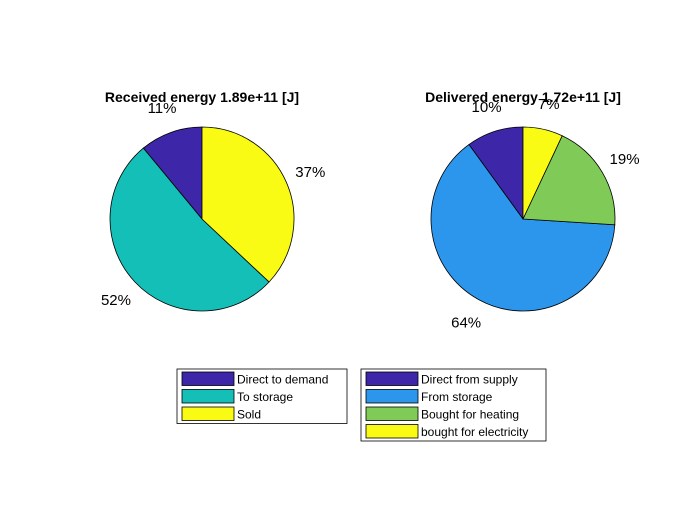 This screenshot has width=700, height=525. Describe the element at coordinates (208, 378) in the screenshot. I see `legend-swatch-direct-to-demand` at that location.